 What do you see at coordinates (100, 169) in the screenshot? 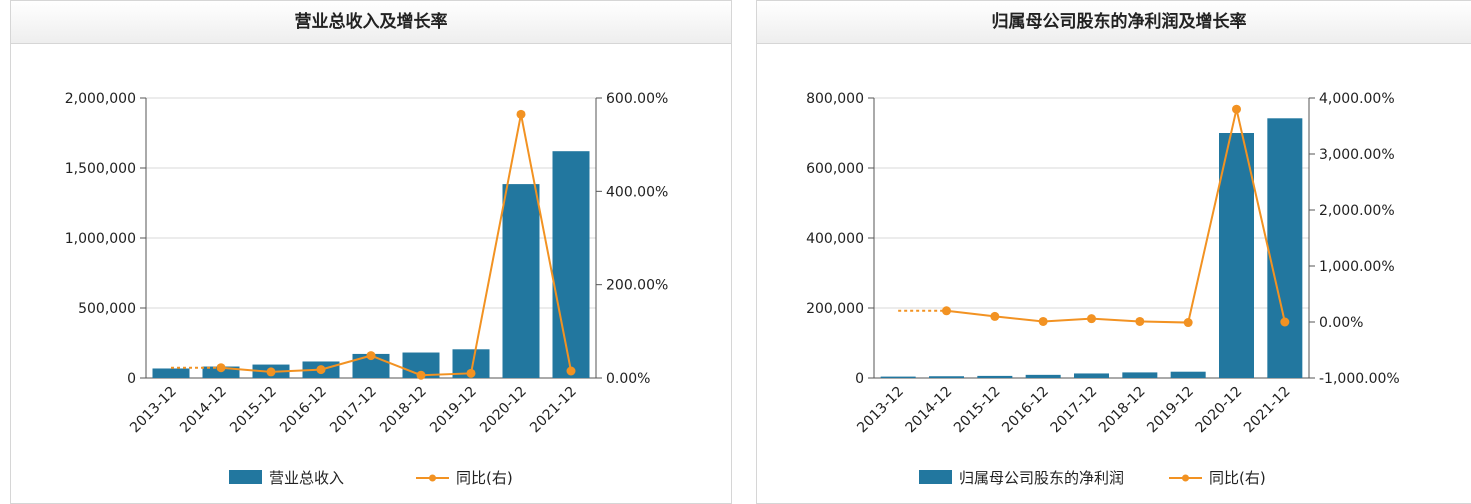
I see `y-axis-tick-label: 1,500,000` at bounding box center [100, 169].